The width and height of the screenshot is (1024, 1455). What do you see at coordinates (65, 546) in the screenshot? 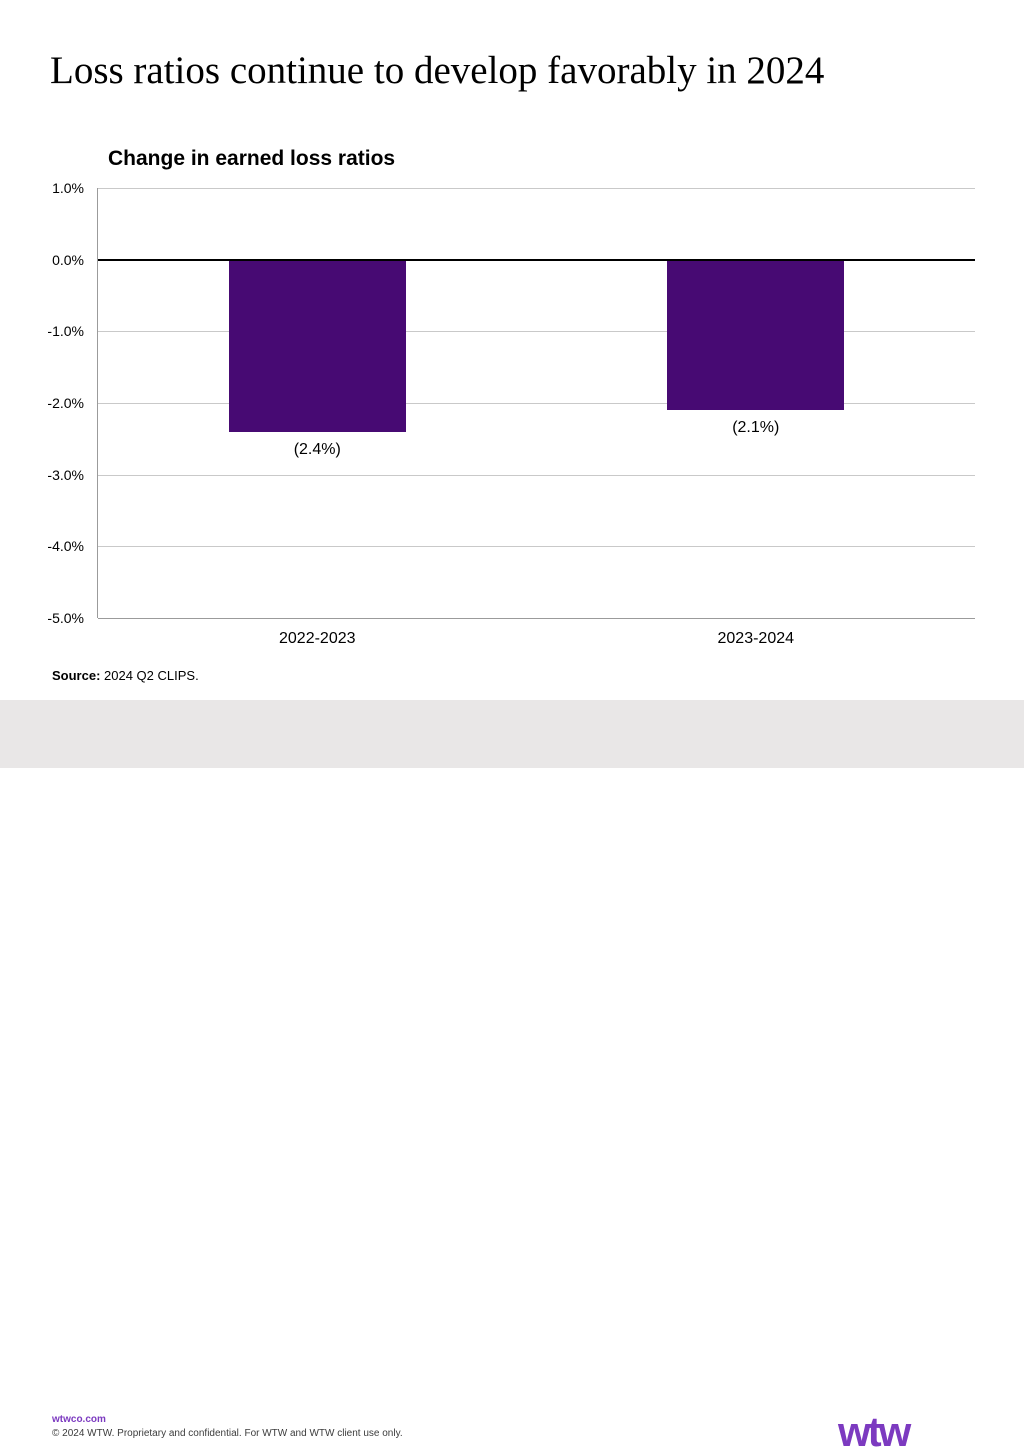
I see `y-axis-tick-label: -4.0%` at bounding box center [65, 546].